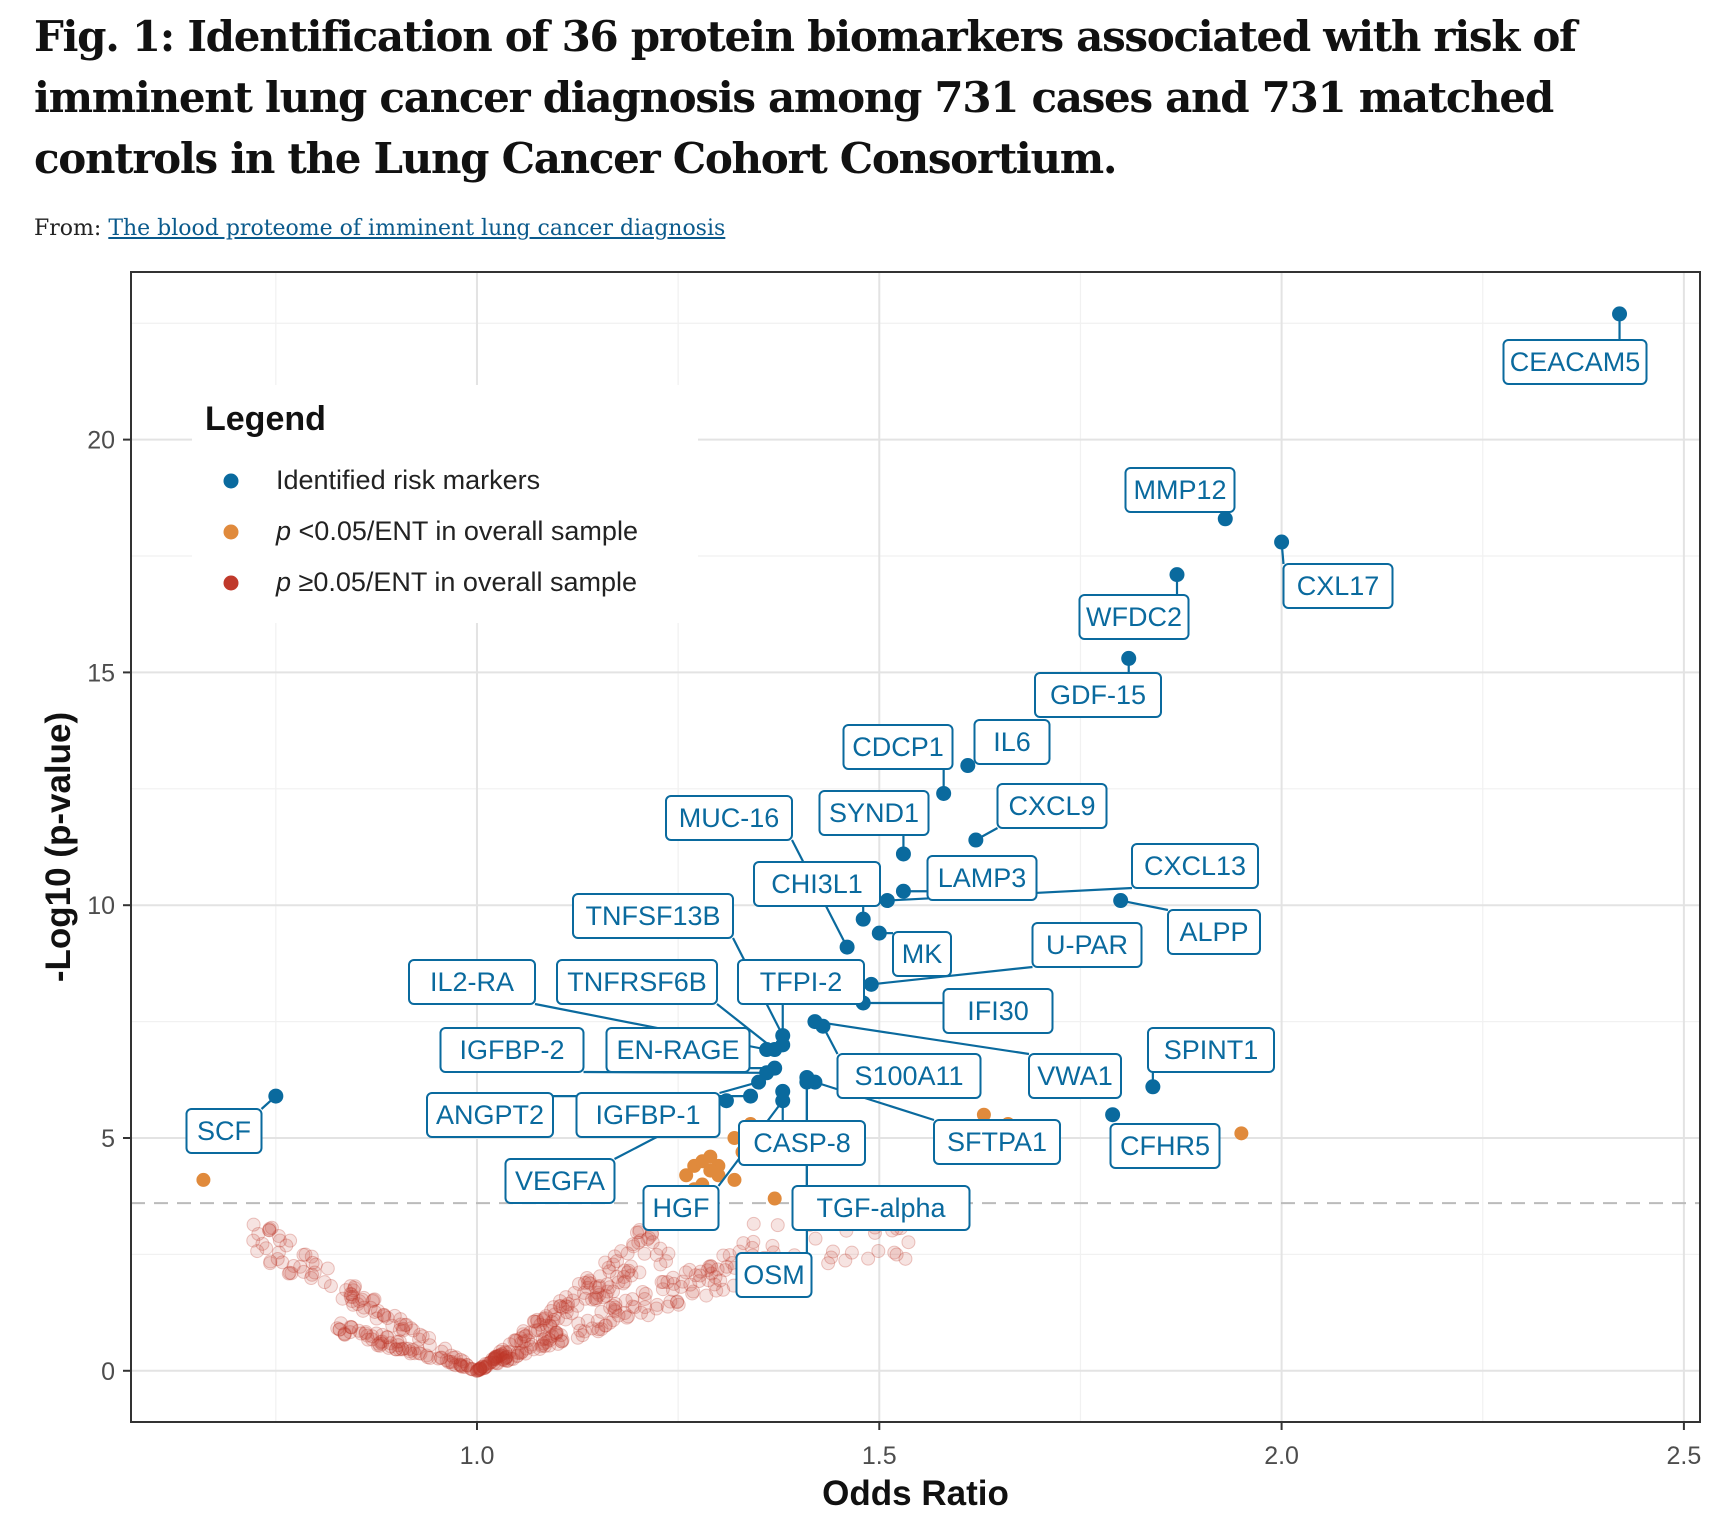  Describe the element at coordinates (922, 954) in the screenshot. I see `label-text: MK` at that location.